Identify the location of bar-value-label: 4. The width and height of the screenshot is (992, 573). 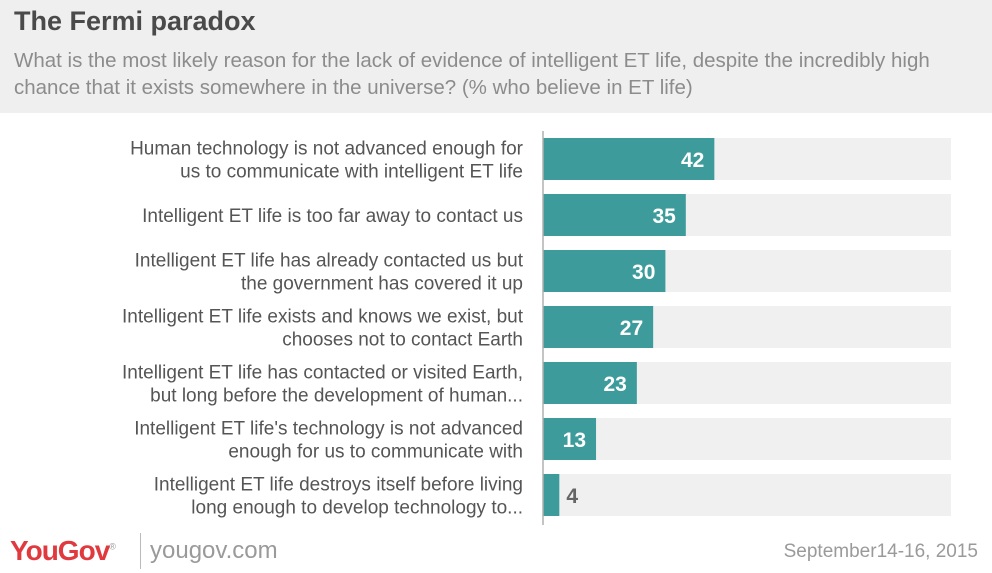
(572, 496).